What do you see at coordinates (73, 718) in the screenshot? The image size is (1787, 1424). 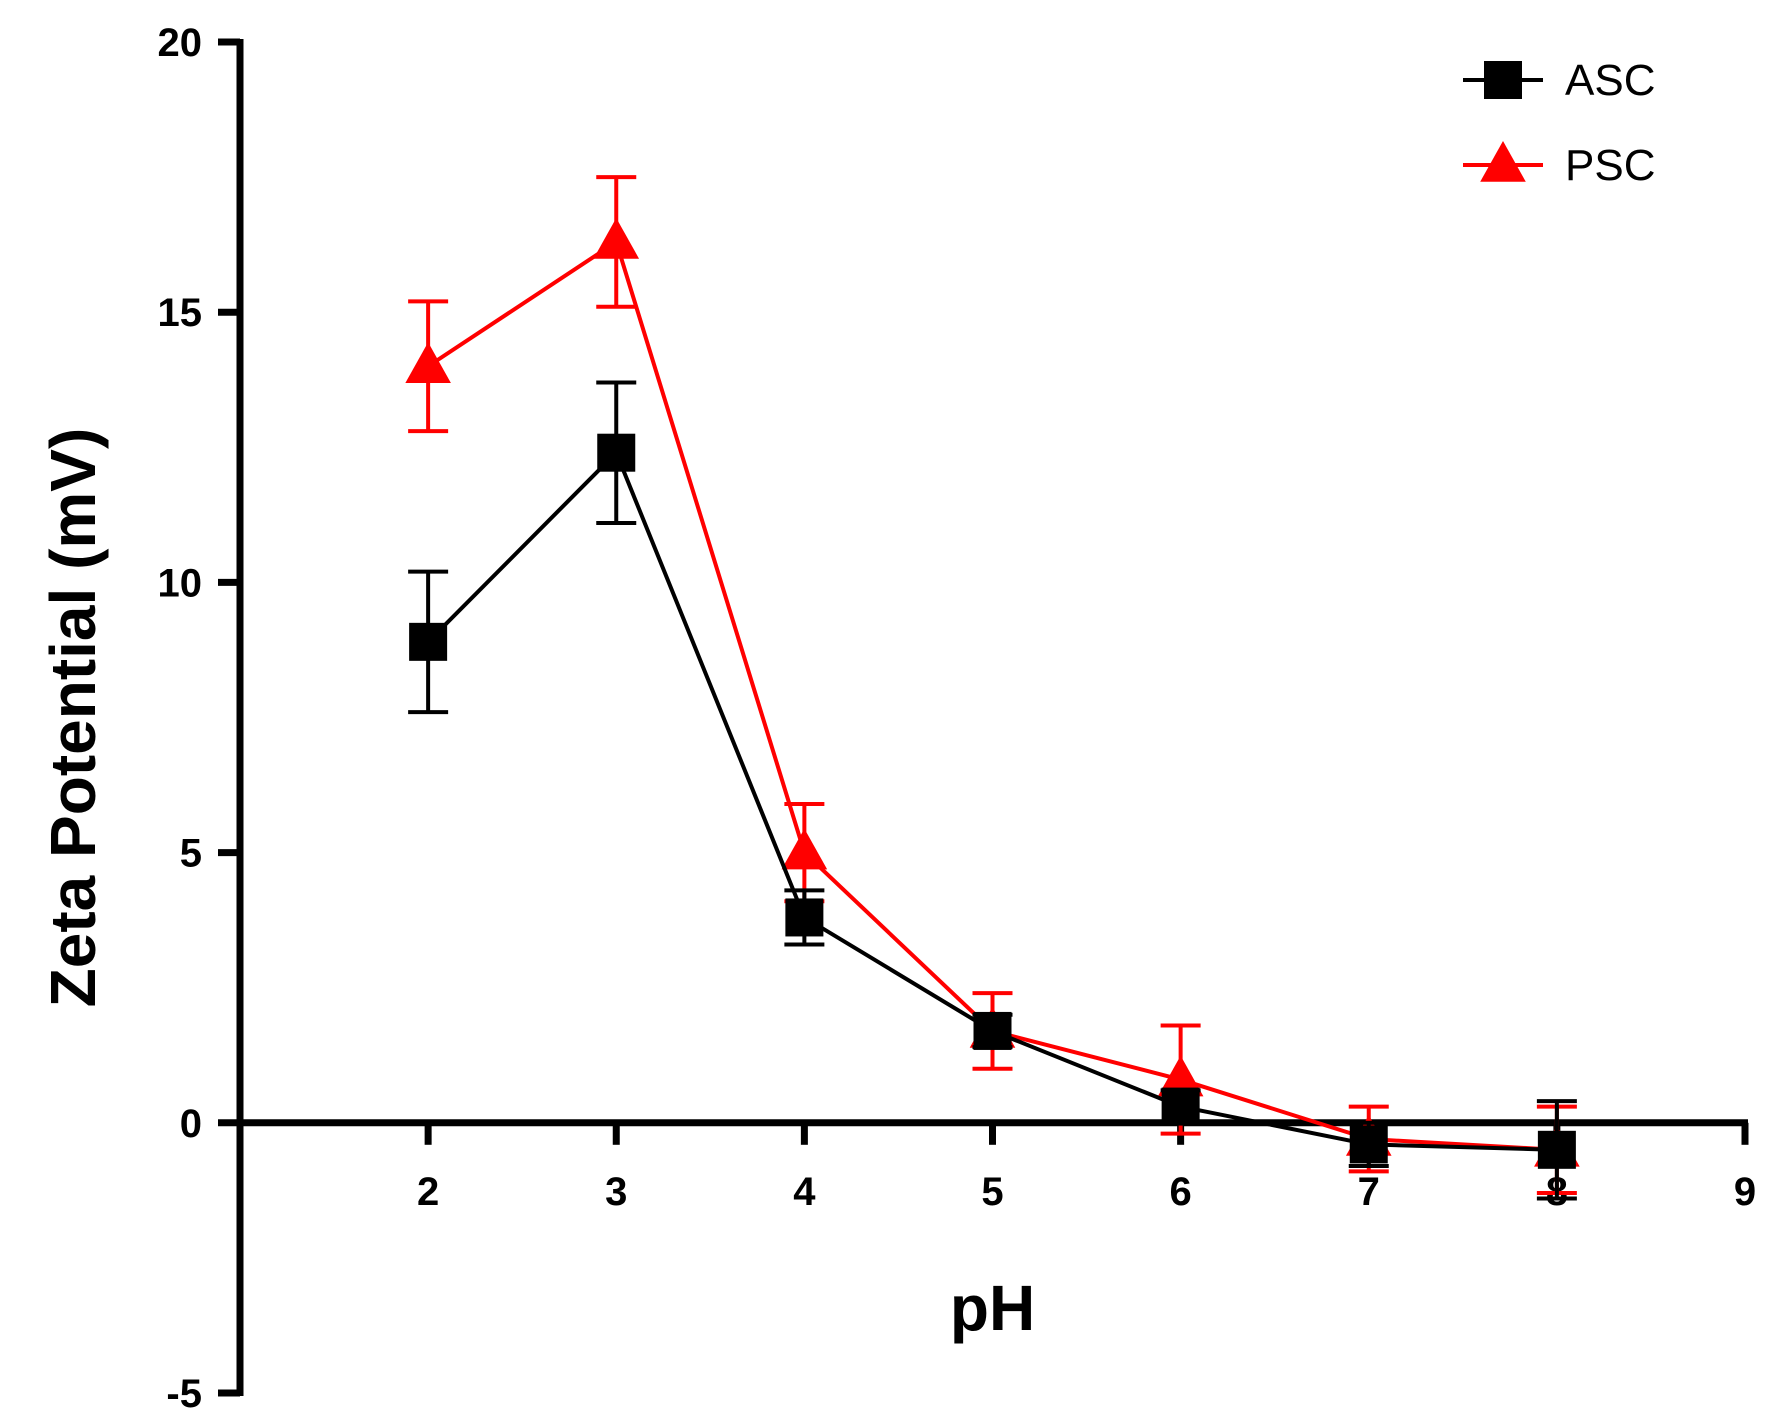 I see `y-axis-title: Zeta Potential (mV)` at bounding box center [73, 718].